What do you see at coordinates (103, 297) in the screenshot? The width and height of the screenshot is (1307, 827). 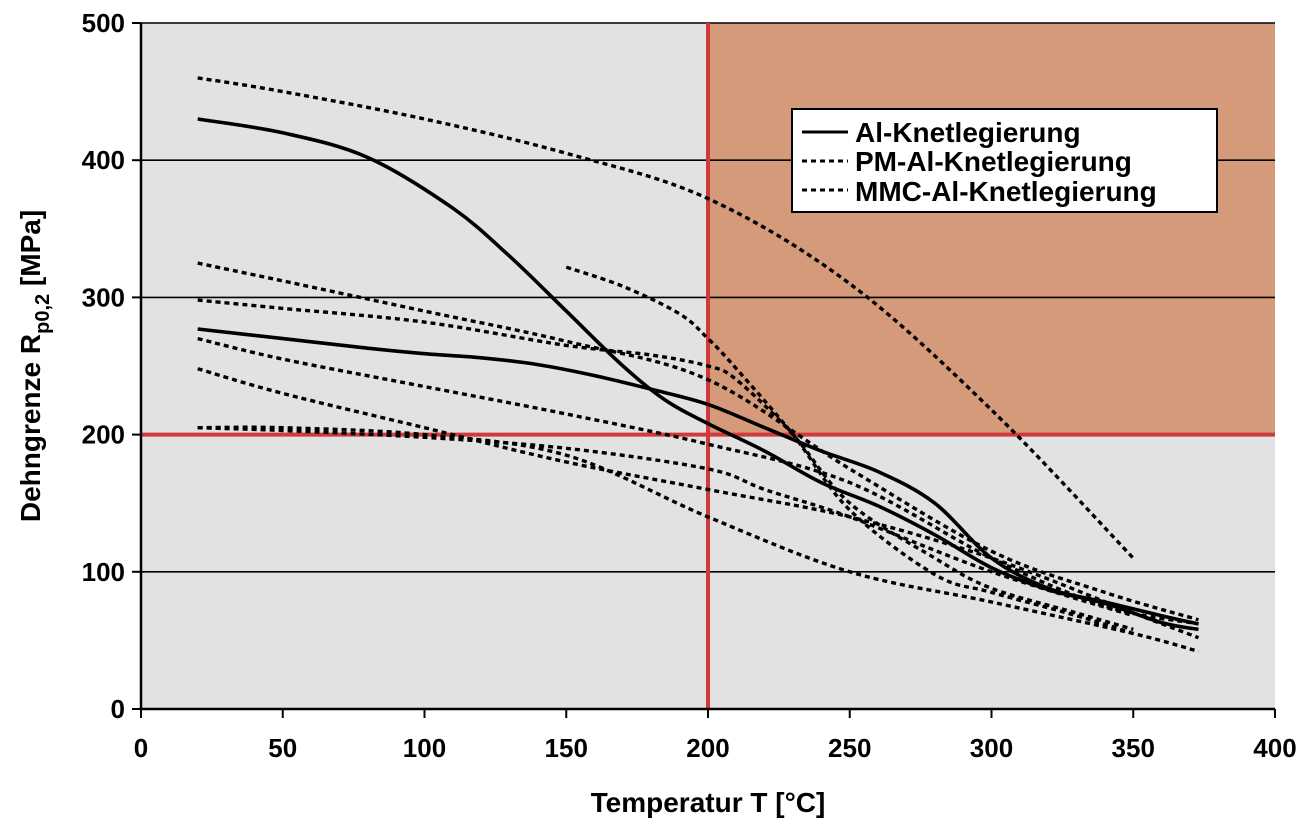 I see `y-tick-label-300: 300` at bounding box center [103, 297].